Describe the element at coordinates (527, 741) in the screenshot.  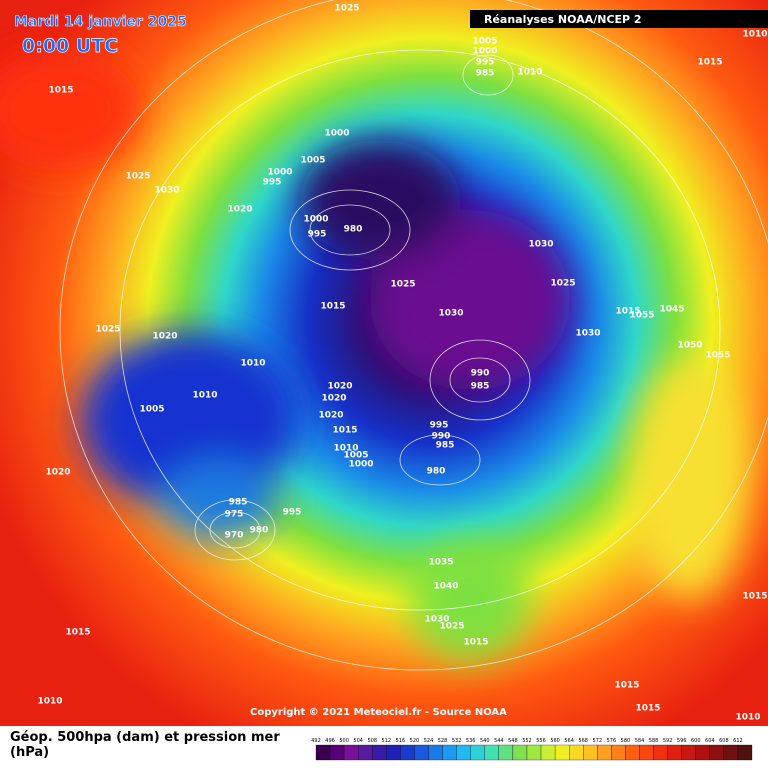
I see `colorbar-tick: 552` at that location.